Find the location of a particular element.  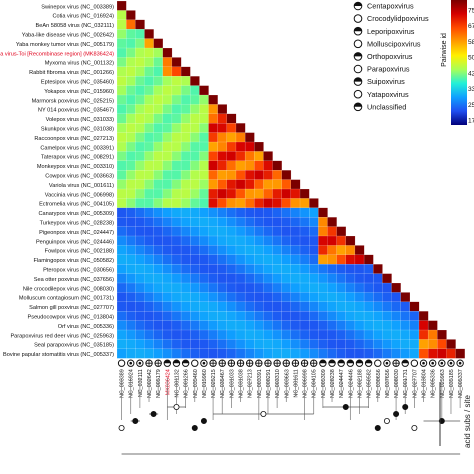

row-label: Yokapox virus (NC_015960) is located at coordinates (79, 92).